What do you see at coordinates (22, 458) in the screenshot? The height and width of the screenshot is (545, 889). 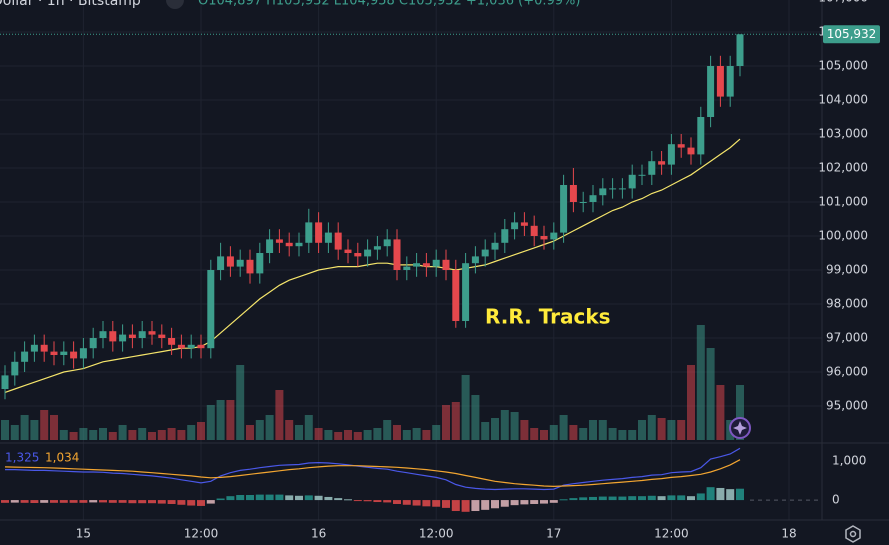 I see `macd-legend: 1,325` at bounding box center [22, 458].